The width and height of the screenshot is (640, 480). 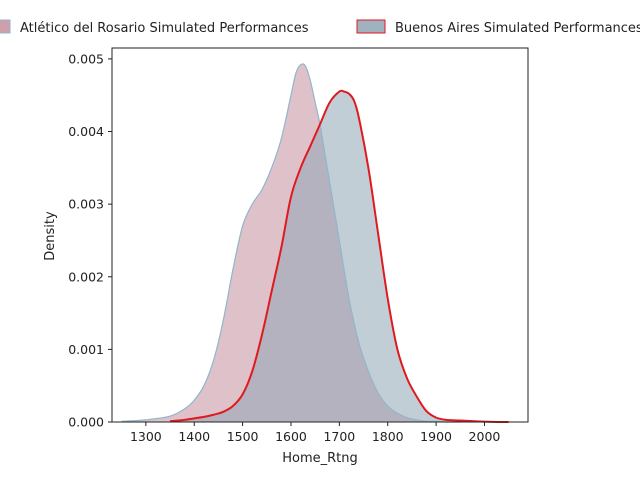 What do you see at coordinates (436, 436) in the screenshot?
I see `x-tick-label: 1900` at bounding box center [436, 436].